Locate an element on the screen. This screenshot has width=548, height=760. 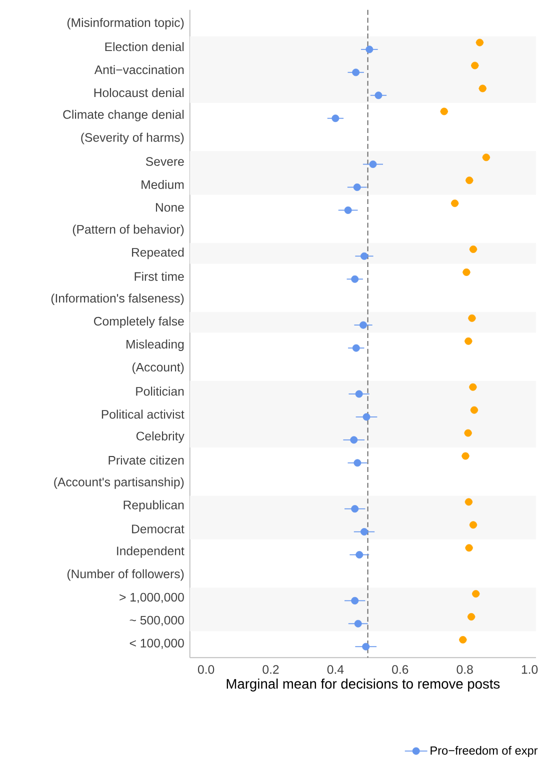
y-tick-label: Climate change denial is located at coordinates (123, 116).